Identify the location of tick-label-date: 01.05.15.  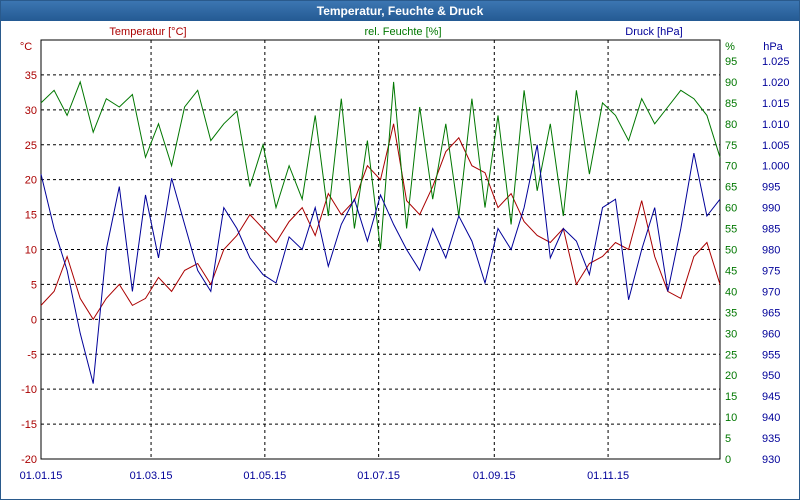
(264, 476).